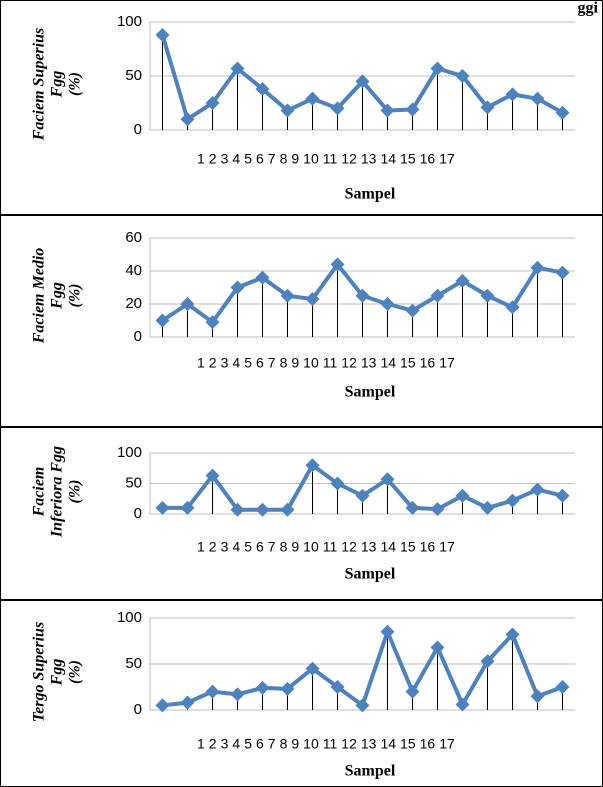 Image resolution: width=603 pixels, height=787 pixels. Describe the element at coordinates (370, 771) in the screenshot. I see `x-axis-label: Sampel` at that location.